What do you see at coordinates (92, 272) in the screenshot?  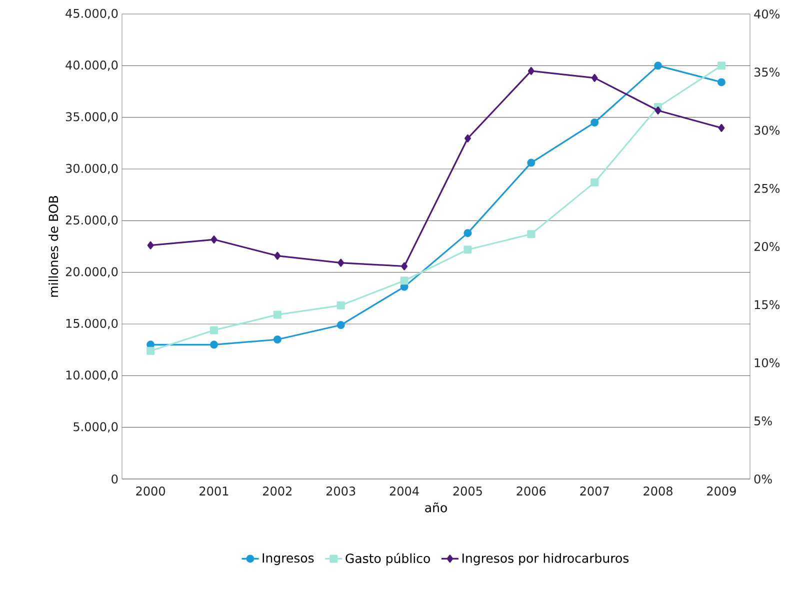 I see `y-tick-label: 20.000,0` at bounding box center [92, 272].